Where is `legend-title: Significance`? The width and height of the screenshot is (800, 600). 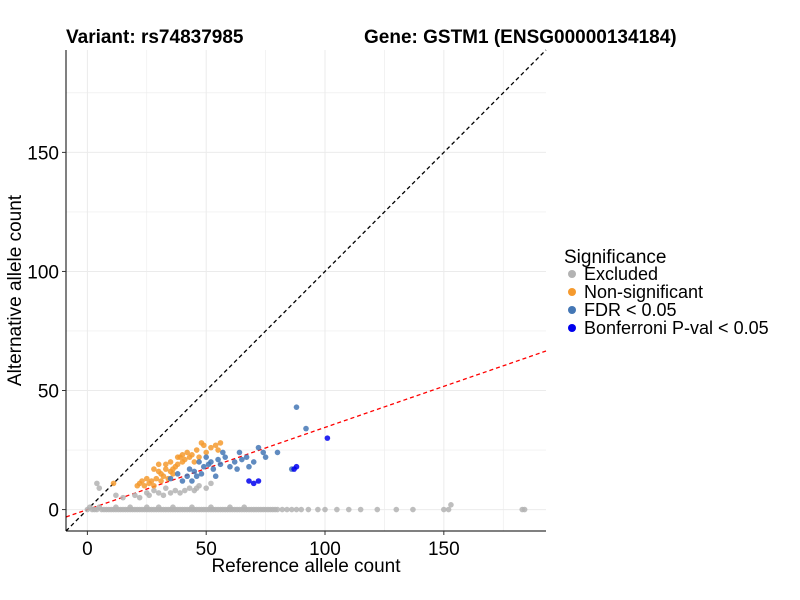 legend-title: Significance is located at coordinates (615, 257).